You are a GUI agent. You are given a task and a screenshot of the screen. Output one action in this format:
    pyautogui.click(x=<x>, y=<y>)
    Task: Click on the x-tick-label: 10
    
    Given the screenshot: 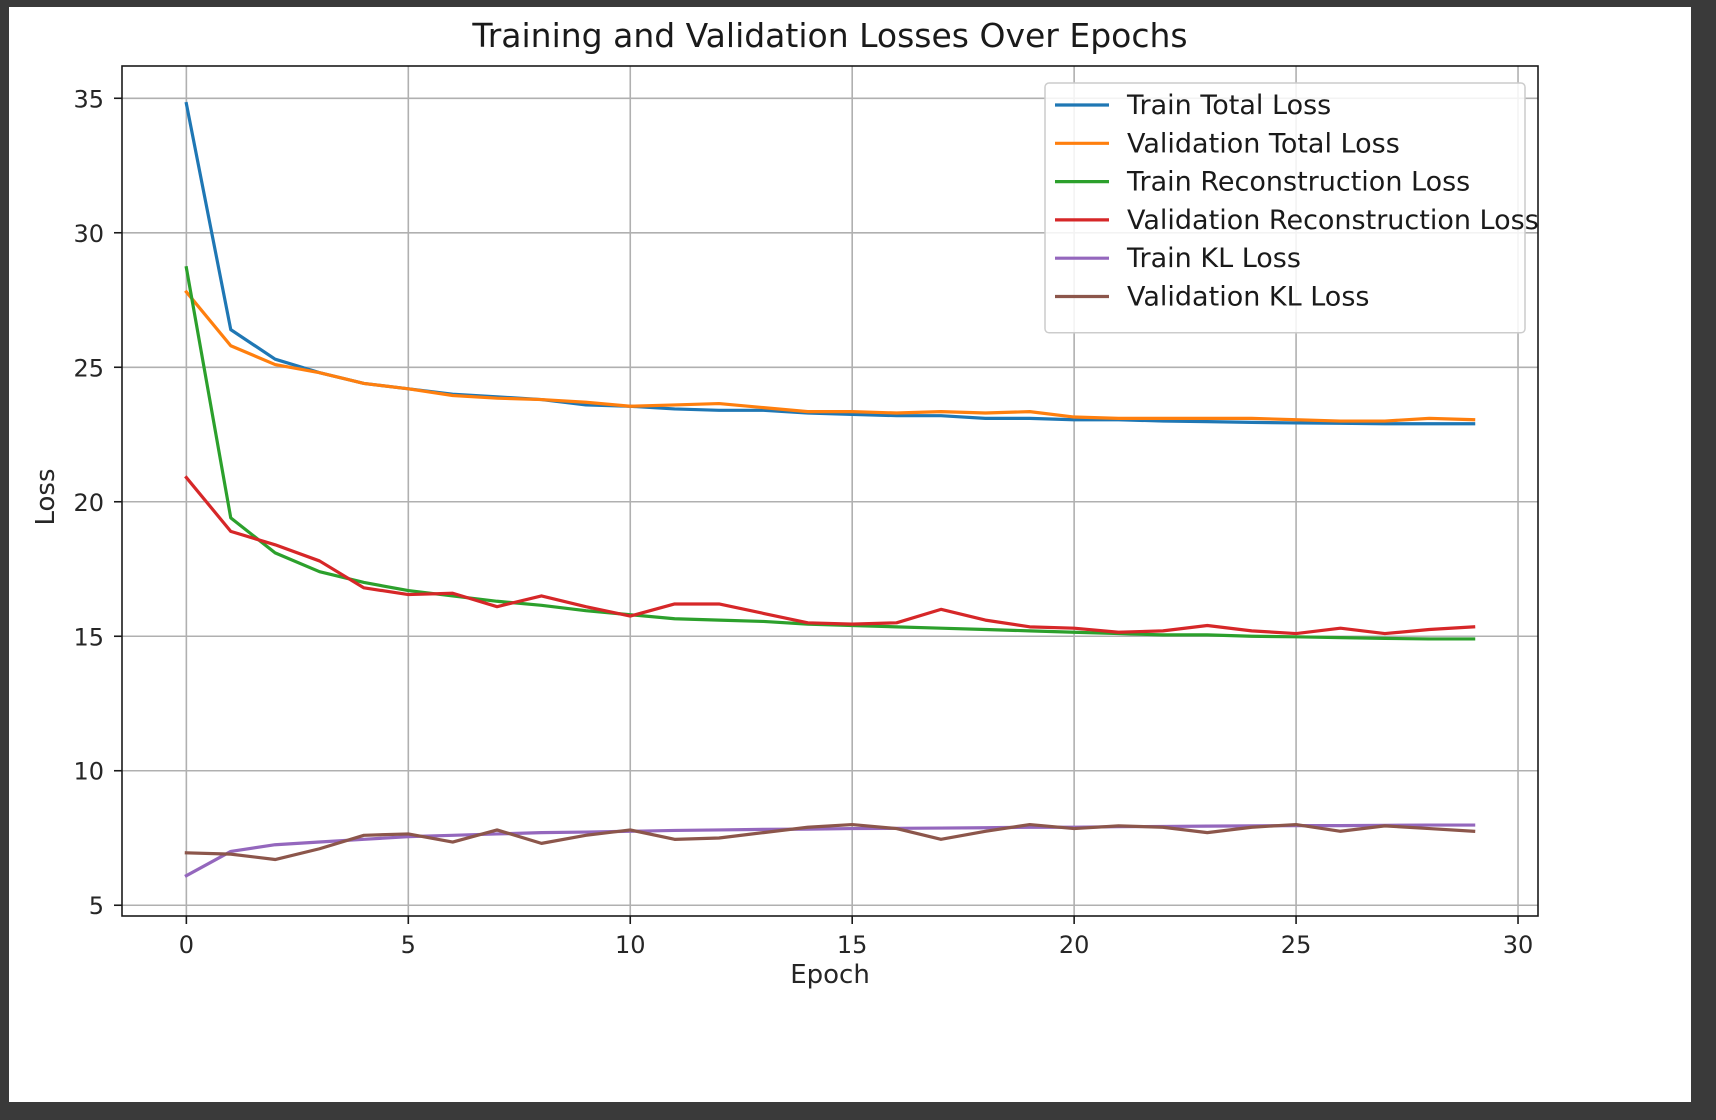 What is the action you would take?
    pyautogui.click(x=630, y=945)
    